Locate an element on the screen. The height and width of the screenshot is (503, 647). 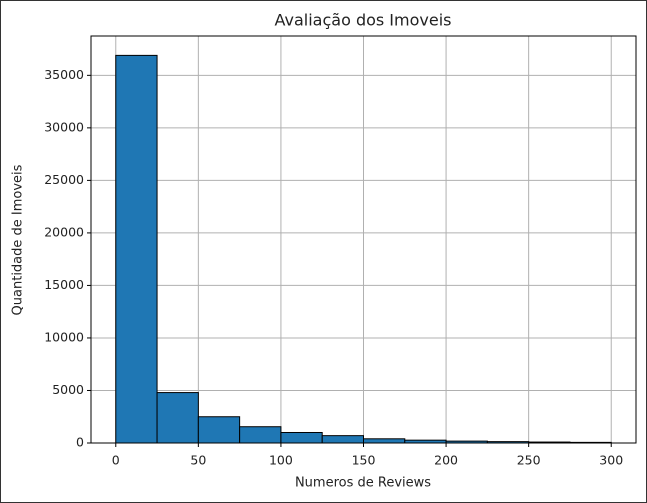
x-tick-label: 250 is located at coordinates (529, 460).